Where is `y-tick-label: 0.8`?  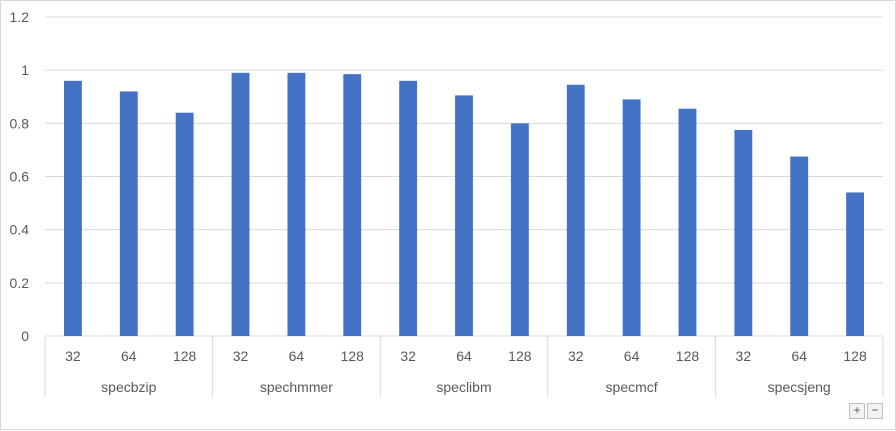
y-tick-label: 0.8 is located at coordinates (20, 123).